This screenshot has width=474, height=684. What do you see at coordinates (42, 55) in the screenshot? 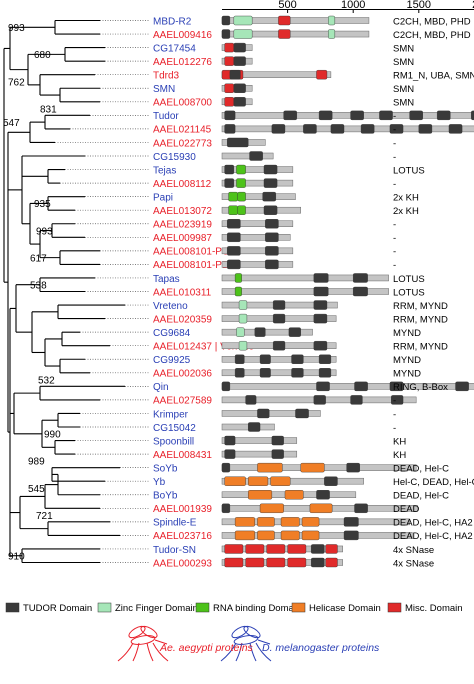
I see `bootstrap-value: 680` at bounding box center [42, 55].